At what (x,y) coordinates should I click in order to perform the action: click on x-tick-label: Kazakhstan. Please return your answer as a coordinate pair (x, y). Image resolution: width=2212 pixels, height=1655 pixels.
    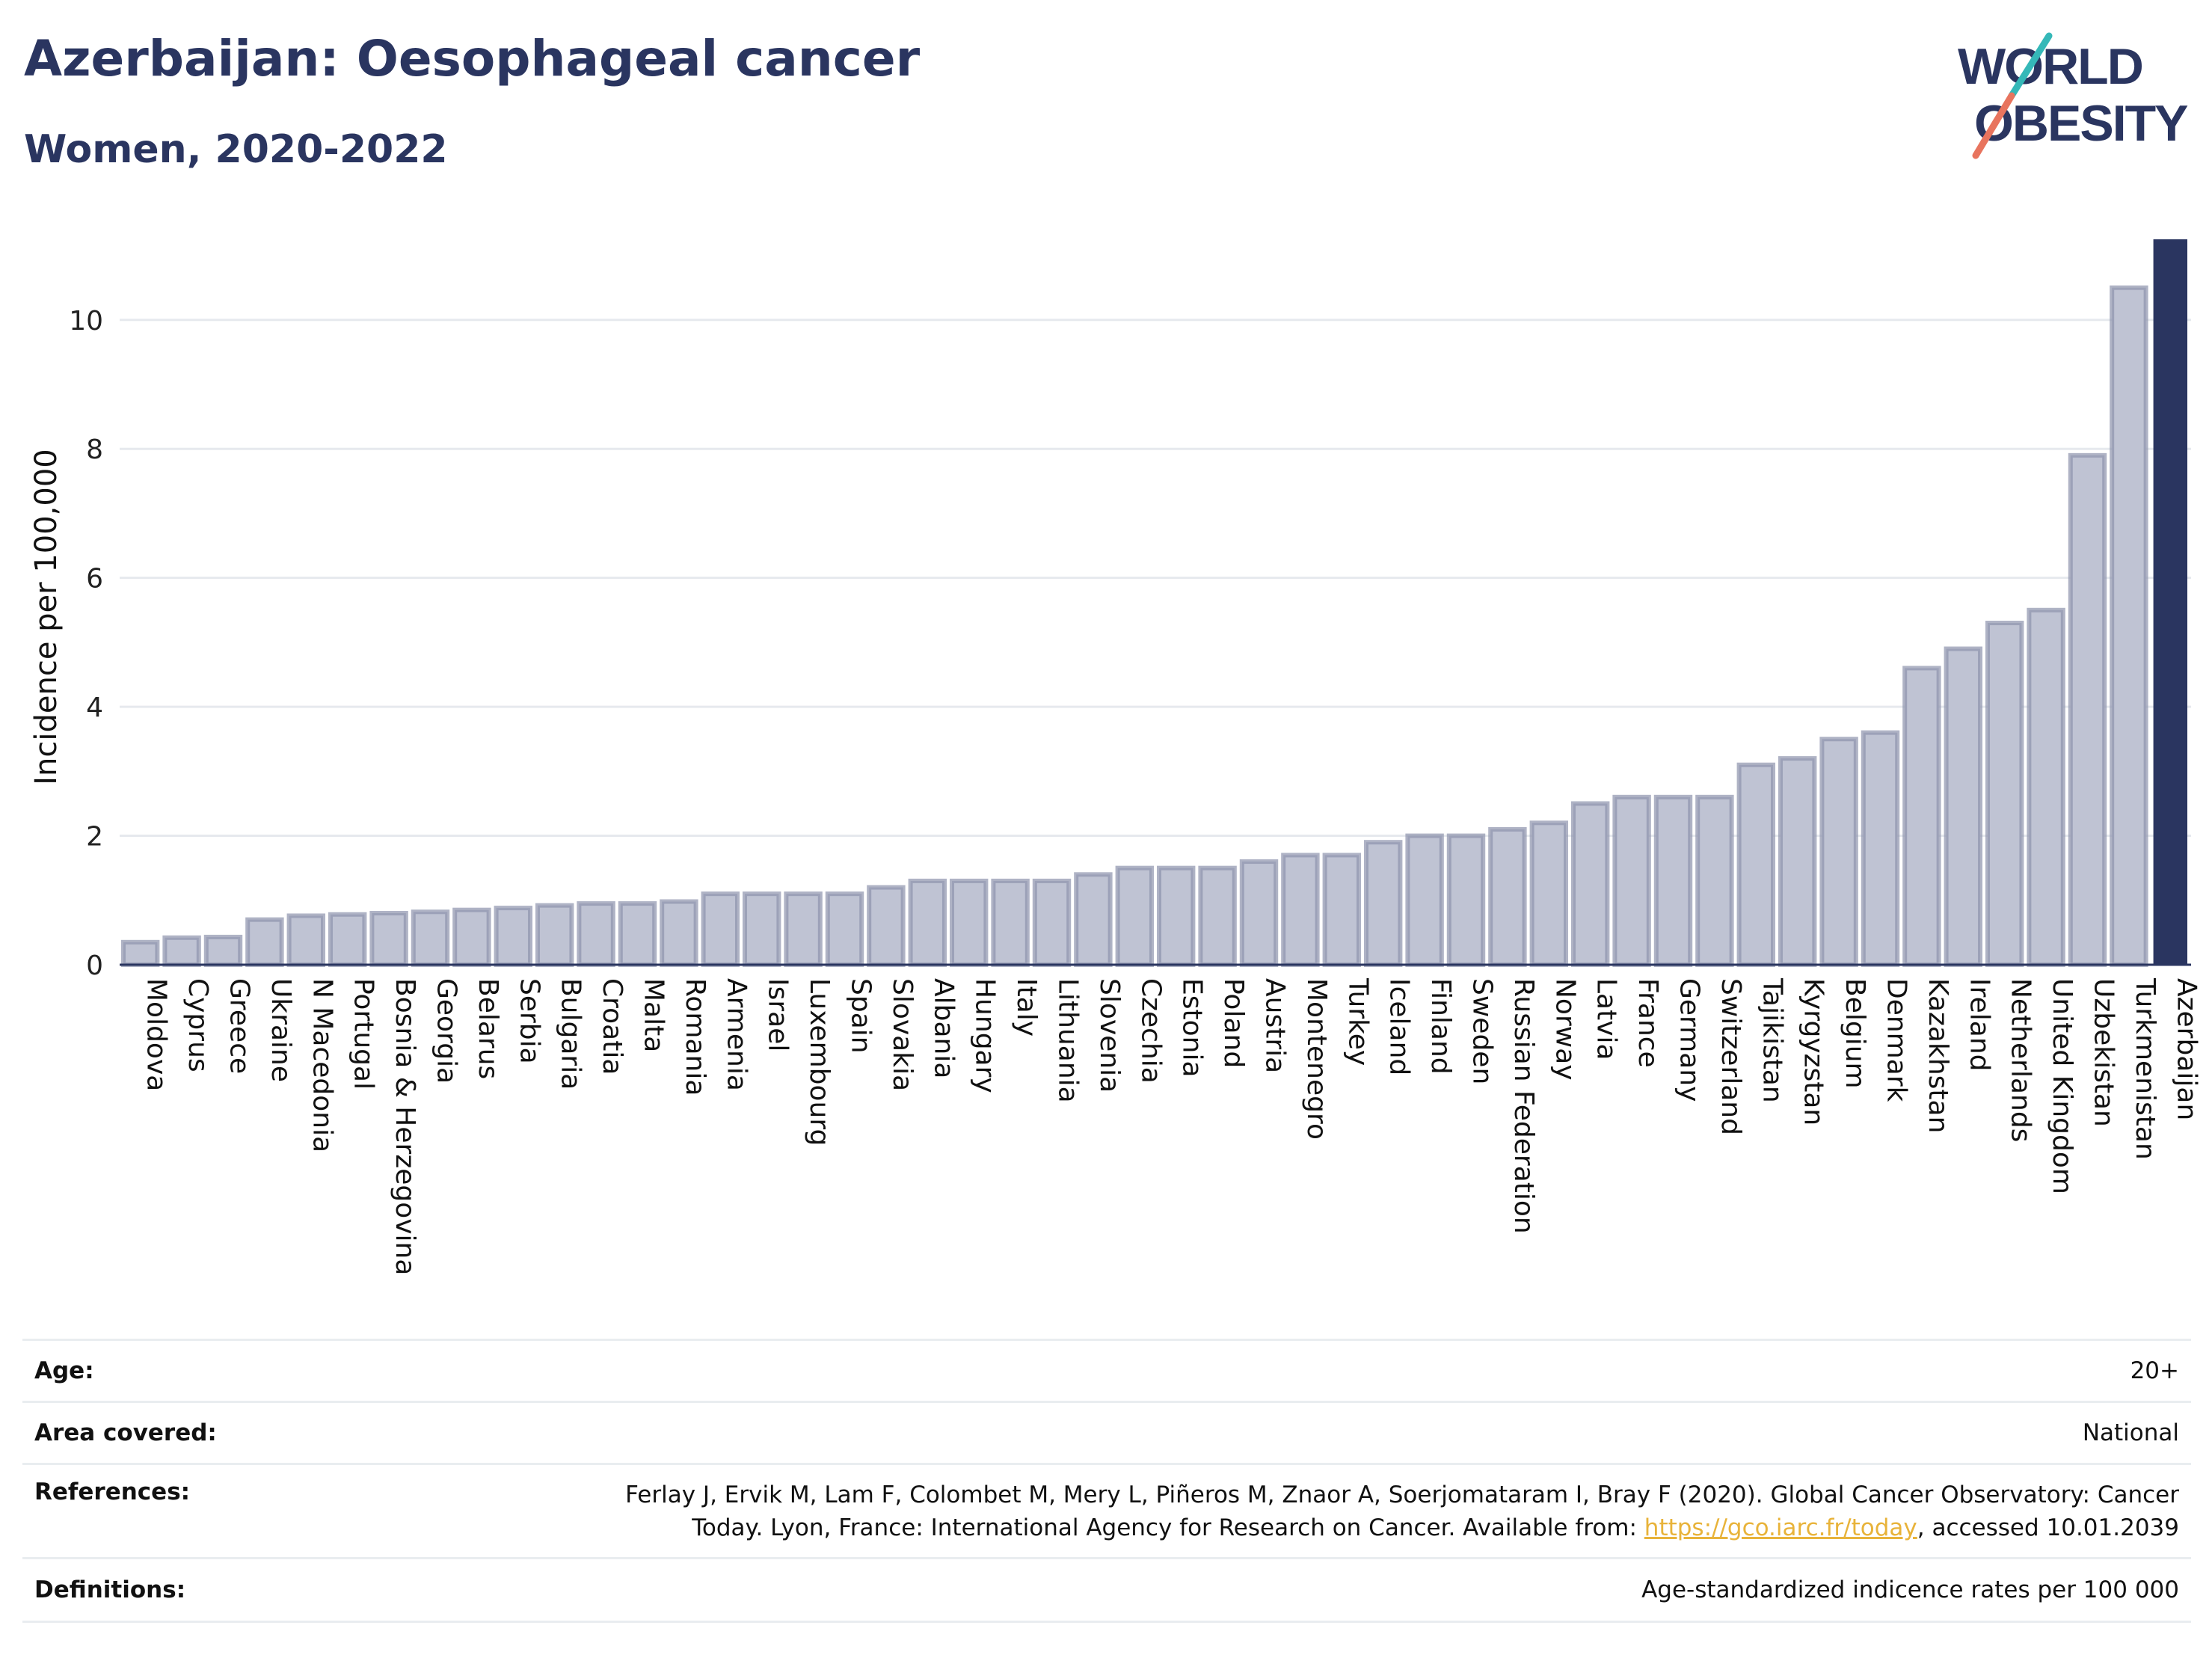
    Looking at the image, I should click on (1938, 1055).